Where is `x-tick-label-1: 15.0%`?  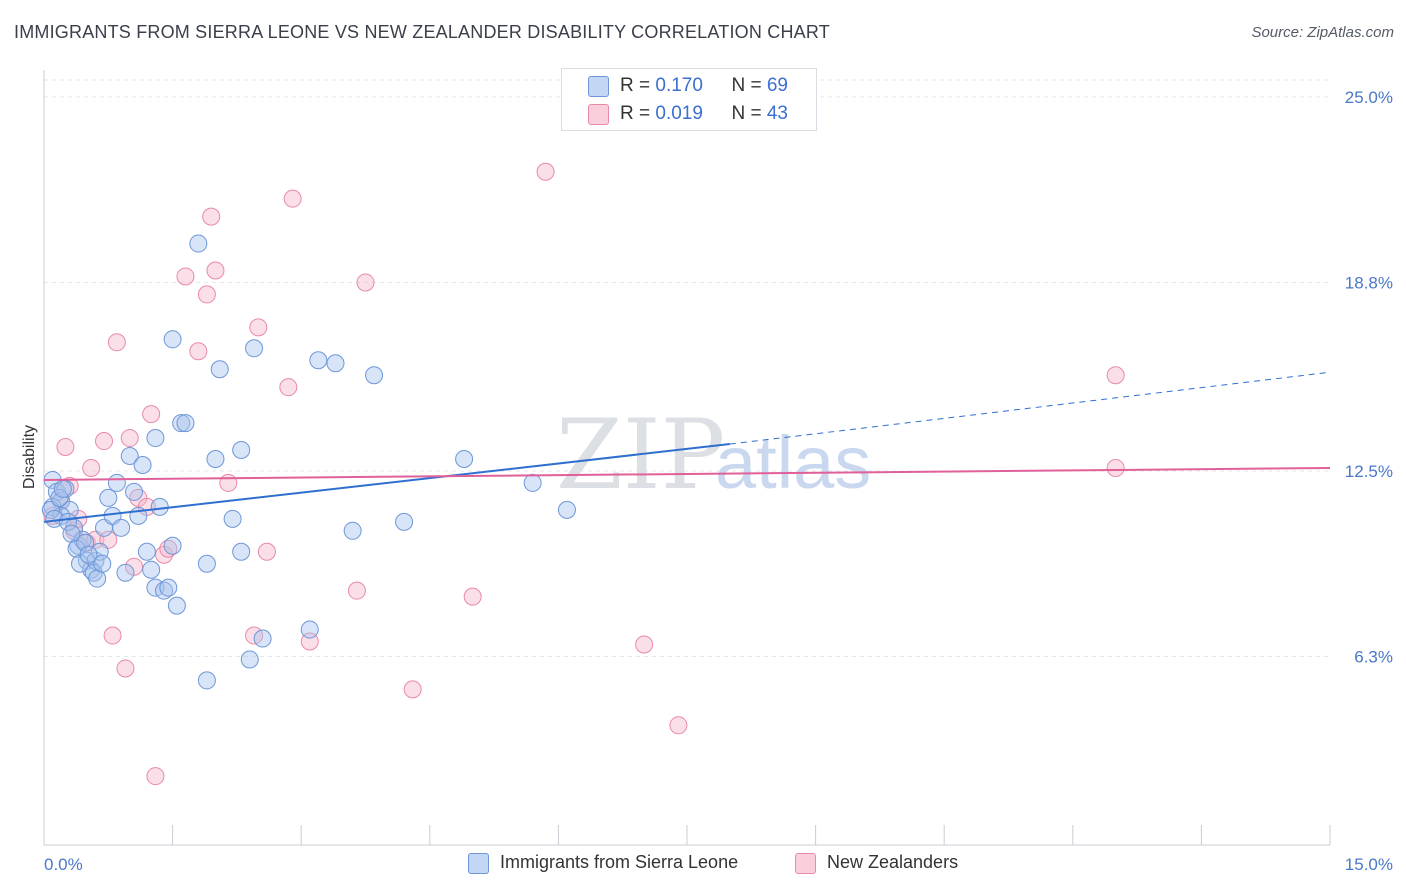
x-tick-label-1: 15.0% is located at coordinates (1369, 864).